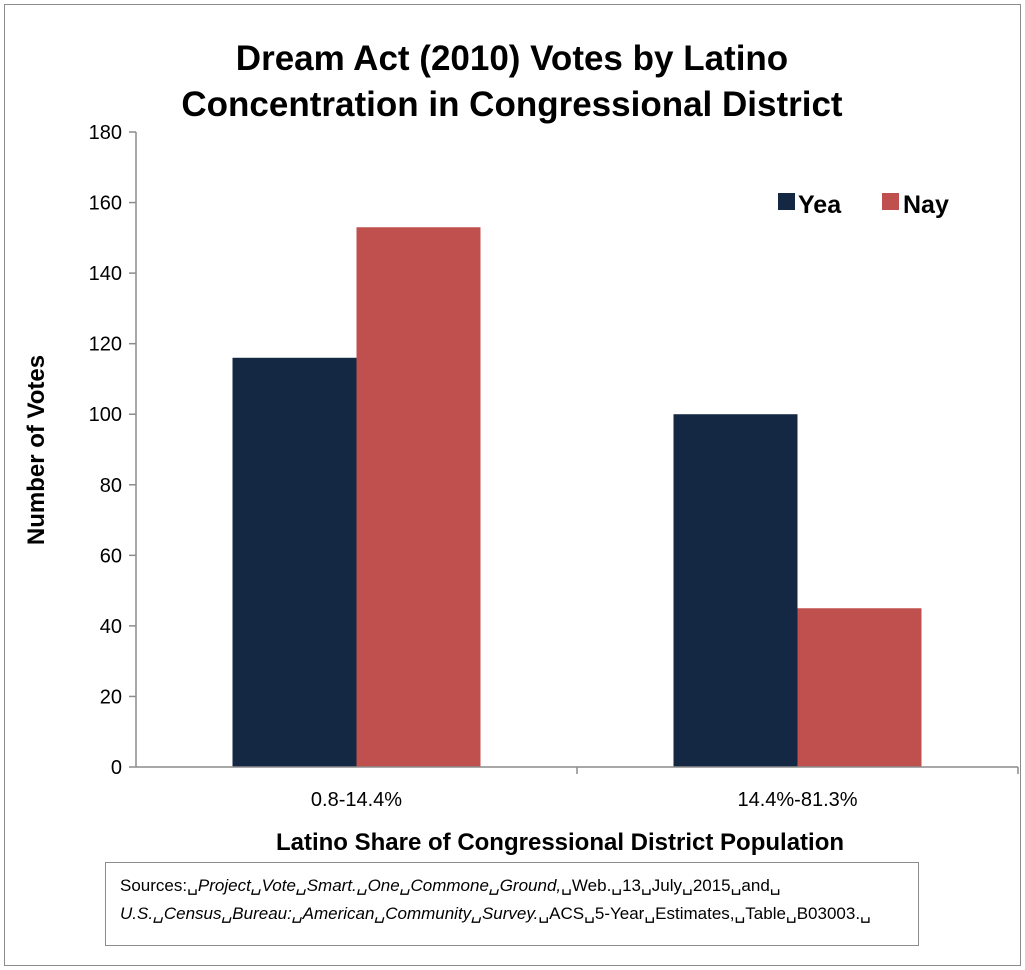 This screenshot has height=970, width=1025. Describe the element at coordinates (356, 800) in the screenshot. I see `x-tick-label: 0.8-14.4%` at that location.